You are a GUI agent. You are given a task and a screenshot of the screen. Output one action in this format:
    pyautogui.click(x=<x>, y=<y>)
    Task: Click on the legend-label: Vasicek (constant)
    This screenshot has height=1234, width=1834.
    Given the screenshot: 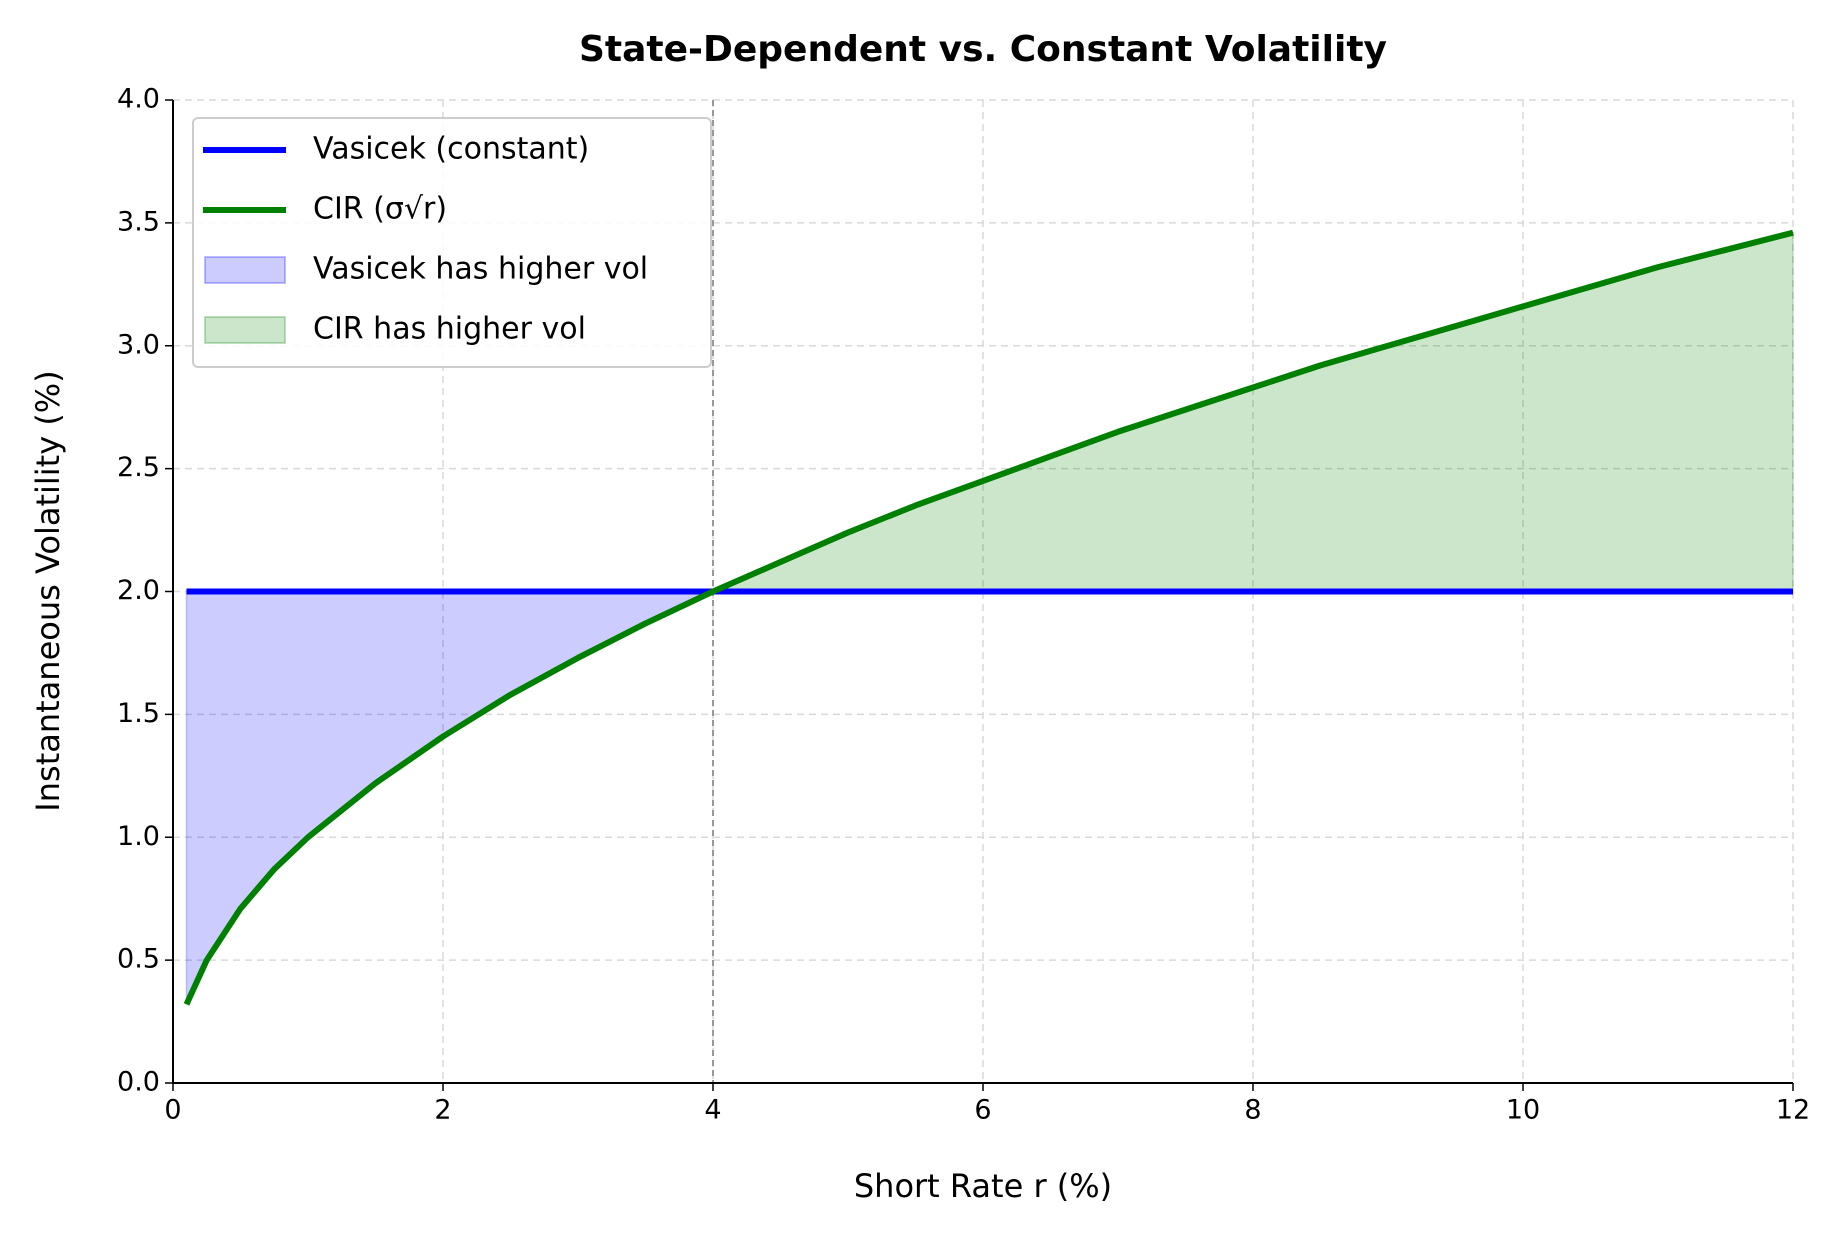 What is the action you would take?
    pyautogui.click(x=451, y=149)
    